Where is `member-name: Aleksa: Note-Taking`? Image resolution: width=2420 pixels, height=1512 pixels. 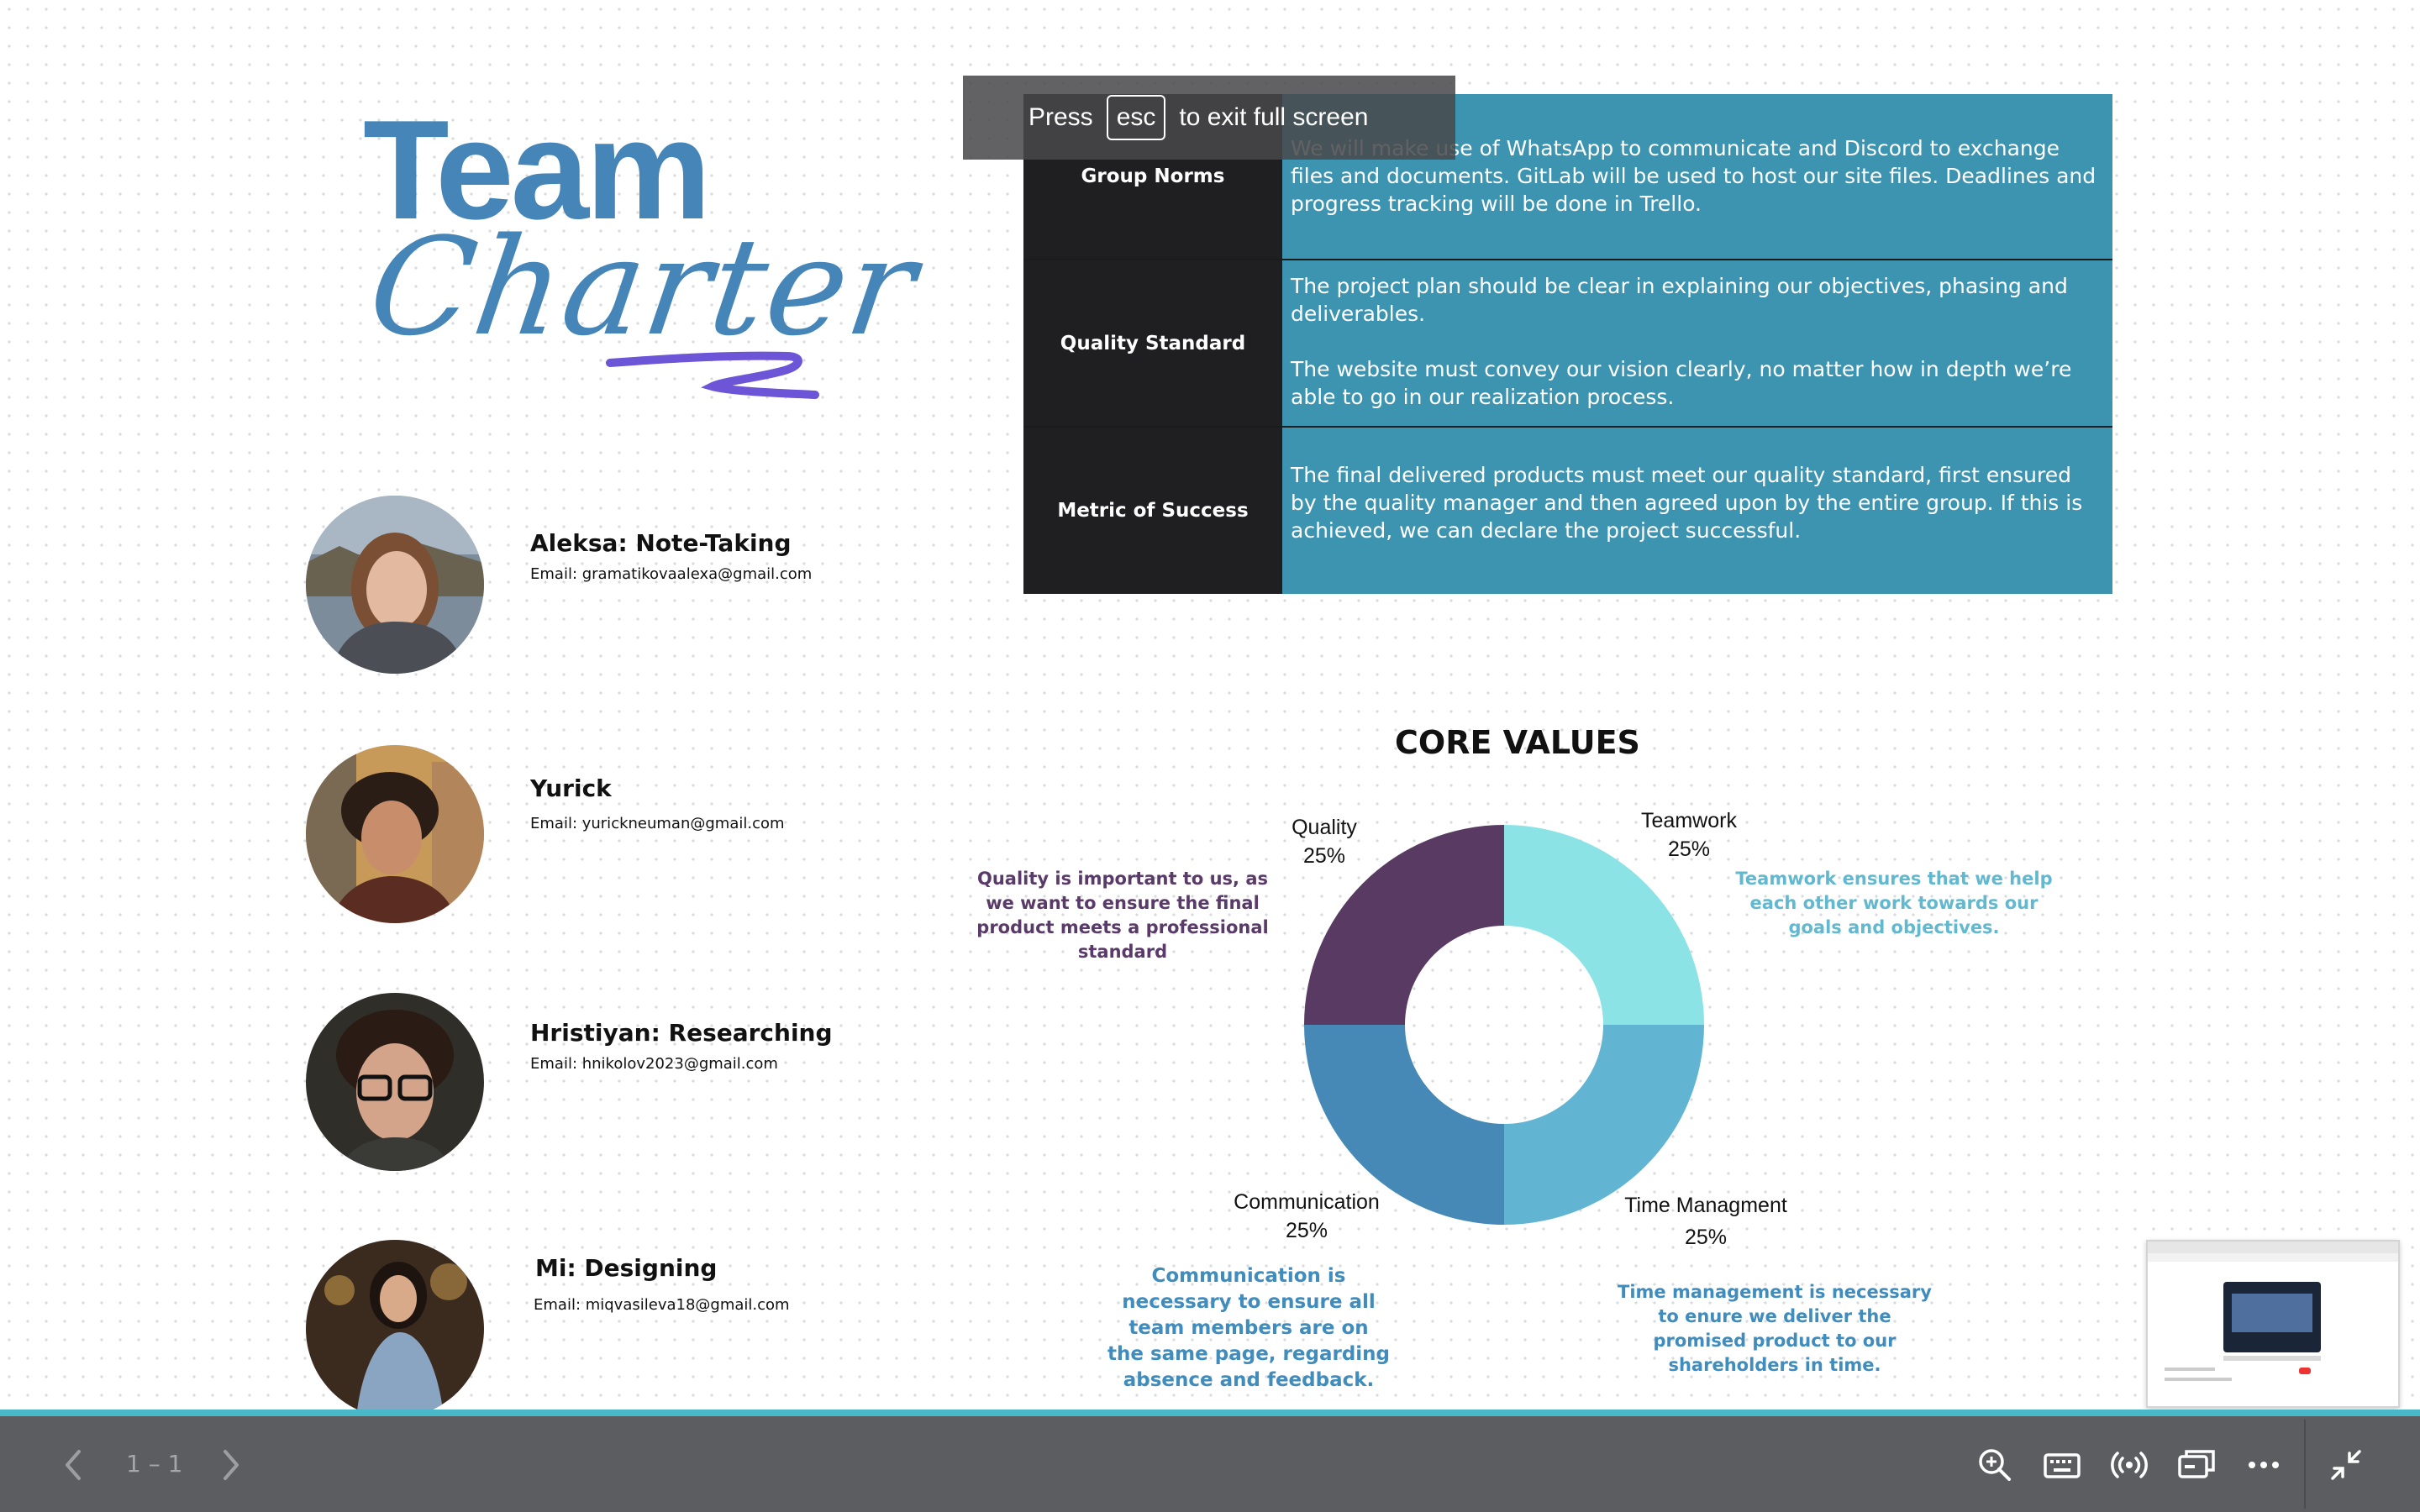 member-name: Aleksa: Note-Taking is located at coordinates (661, 543).